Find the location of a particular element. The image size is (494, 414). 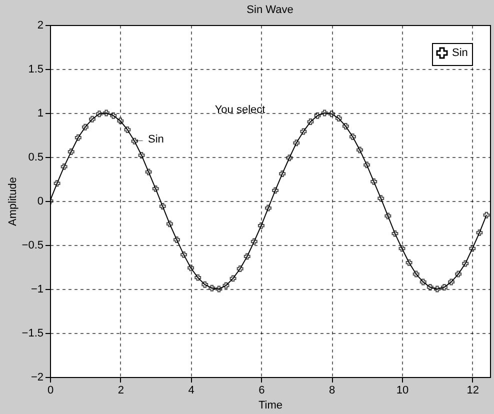

x-tick-label: 10 is located at coordinates (402, 390).